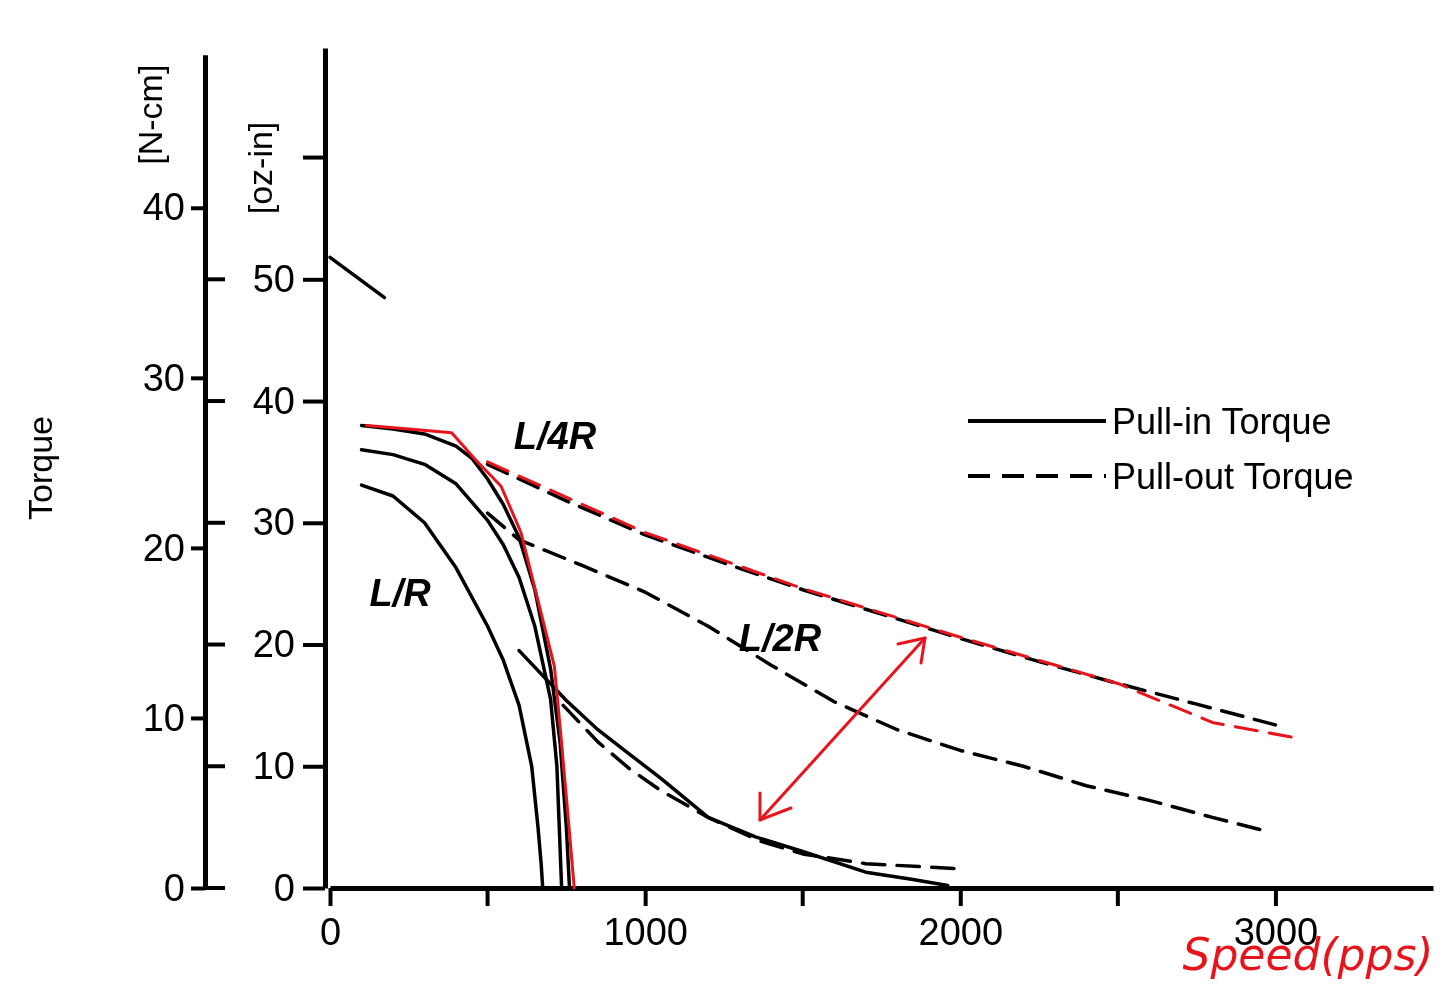 This screenshot has width=1450, height=1004. I want to click on x-tick-label: 0, so click(330, 931).